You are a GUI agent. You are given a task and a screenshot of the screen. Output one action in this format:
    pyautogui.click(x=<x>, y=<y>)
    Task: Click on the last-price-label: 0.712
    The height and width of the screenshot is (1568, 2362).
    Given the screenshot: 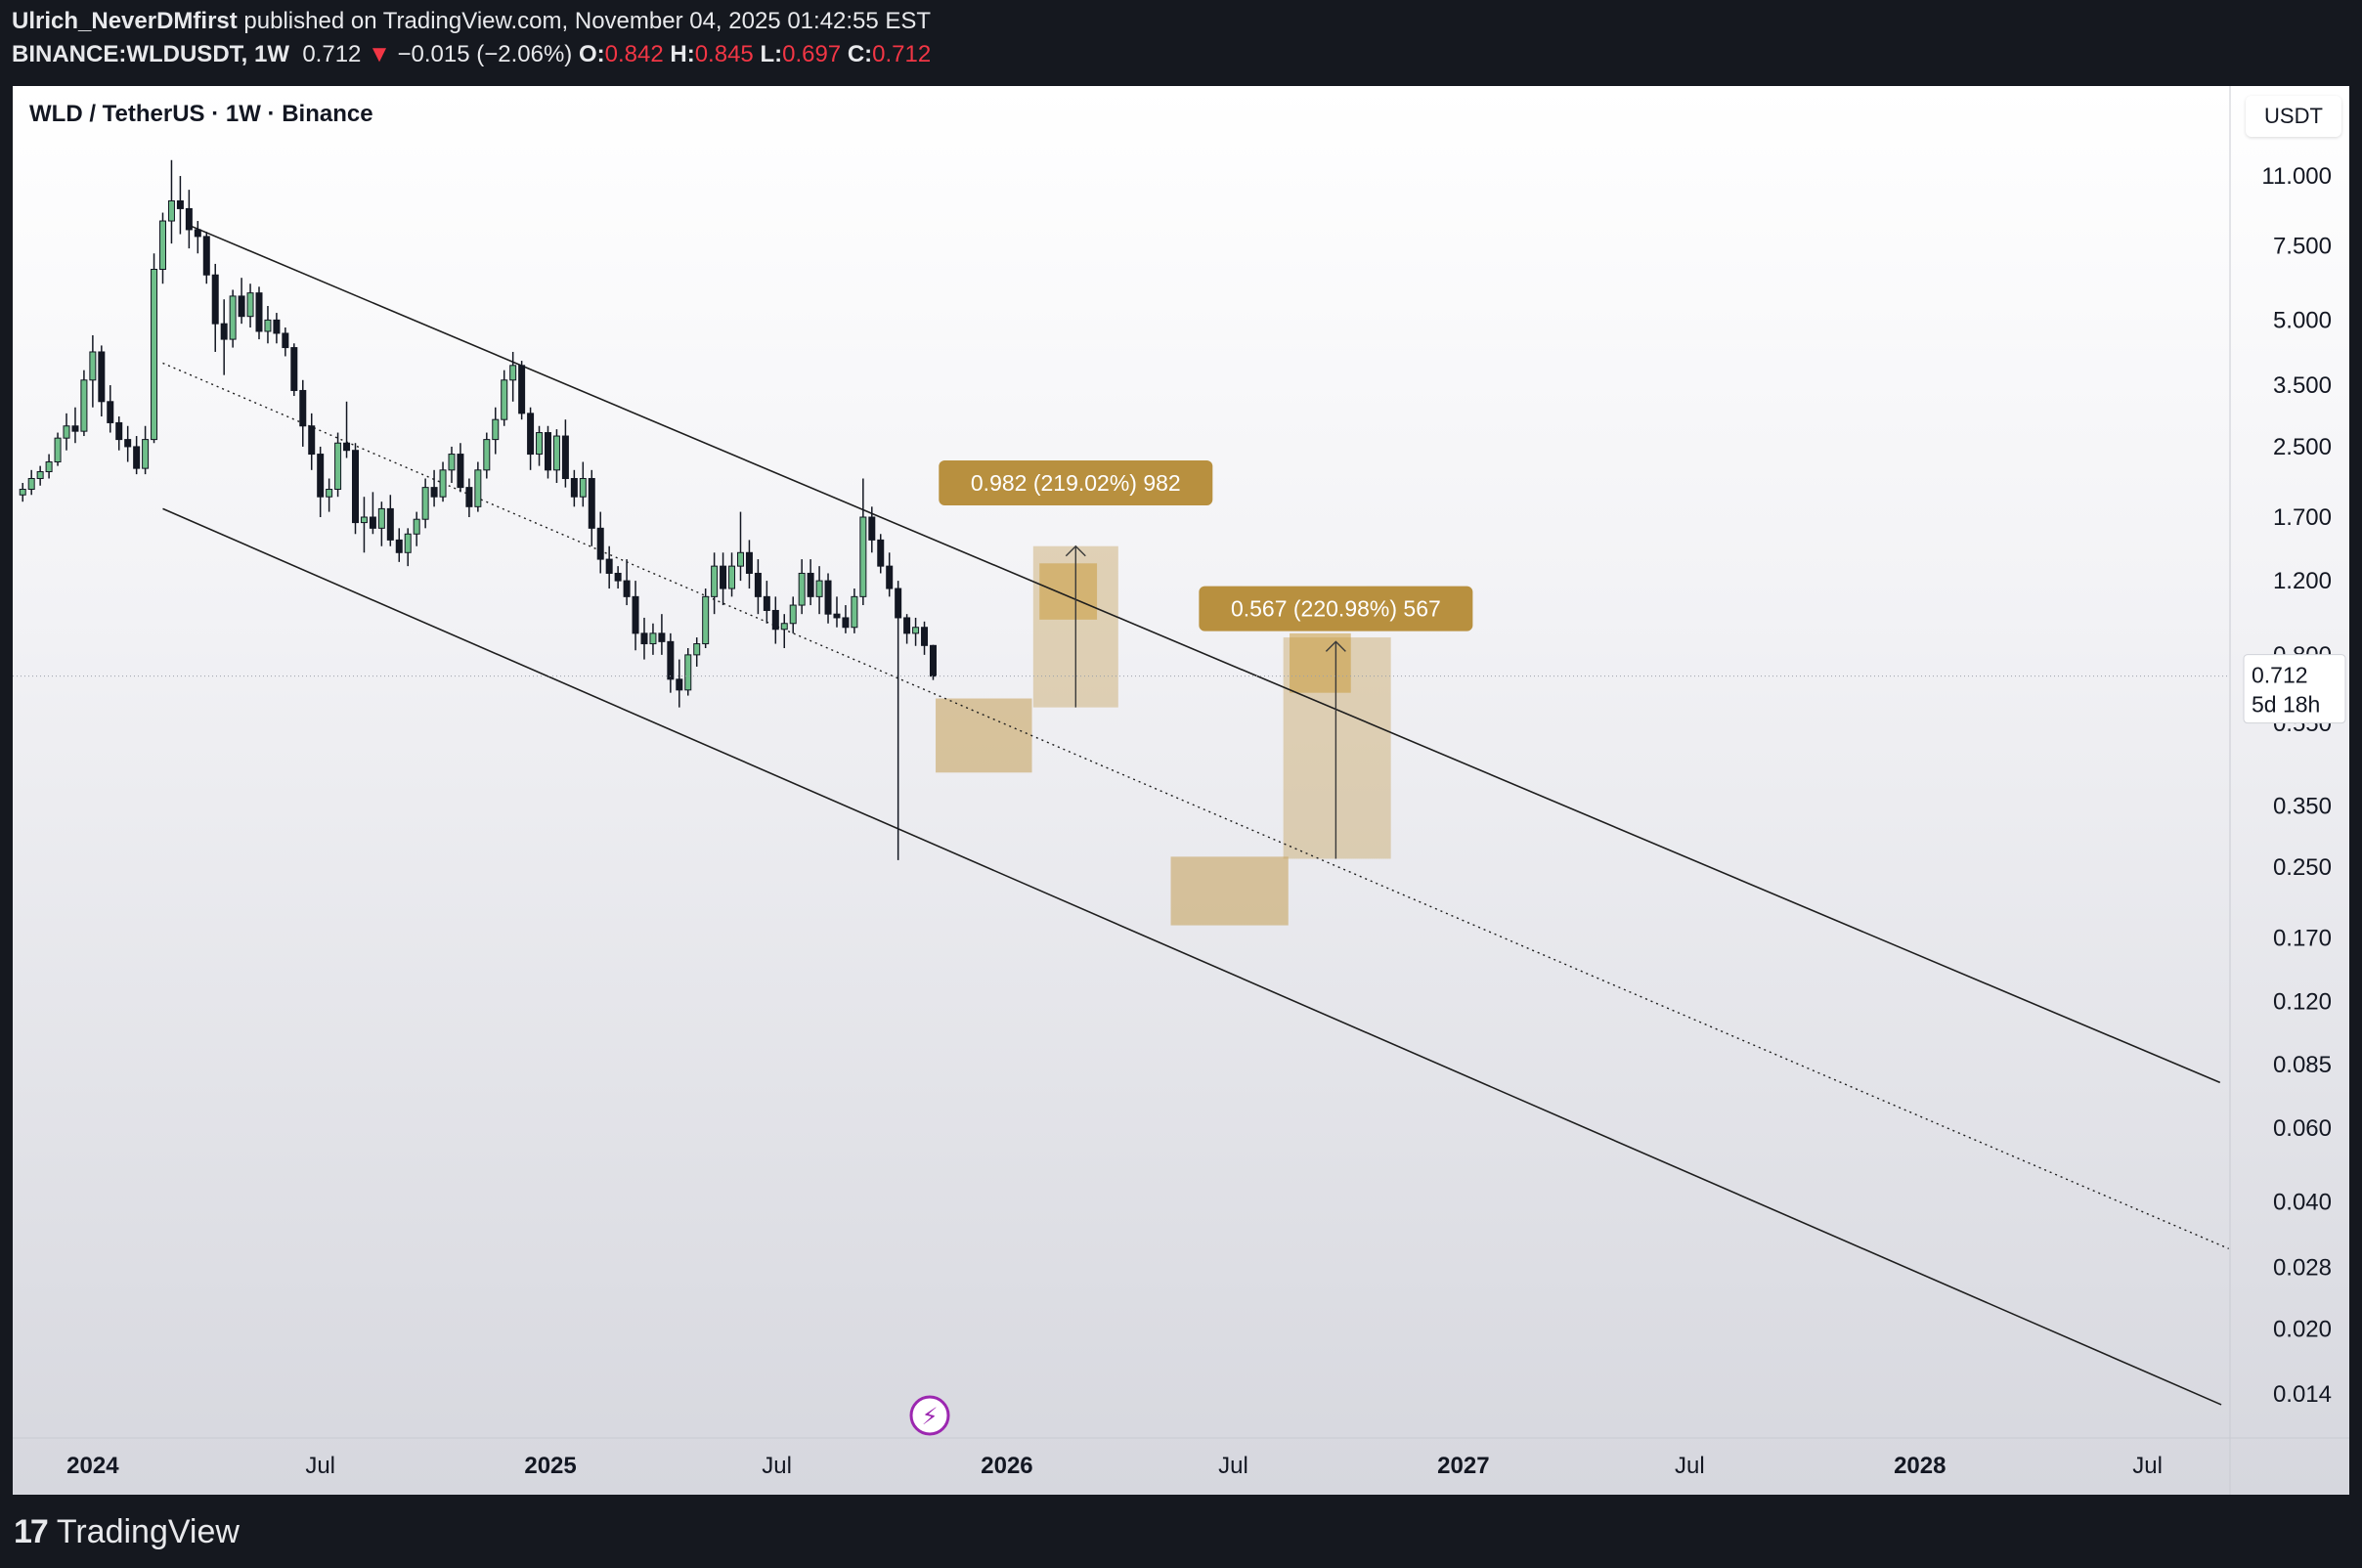 What is the action you would take?
    pyautogui.click(x=2280, y=676)
    